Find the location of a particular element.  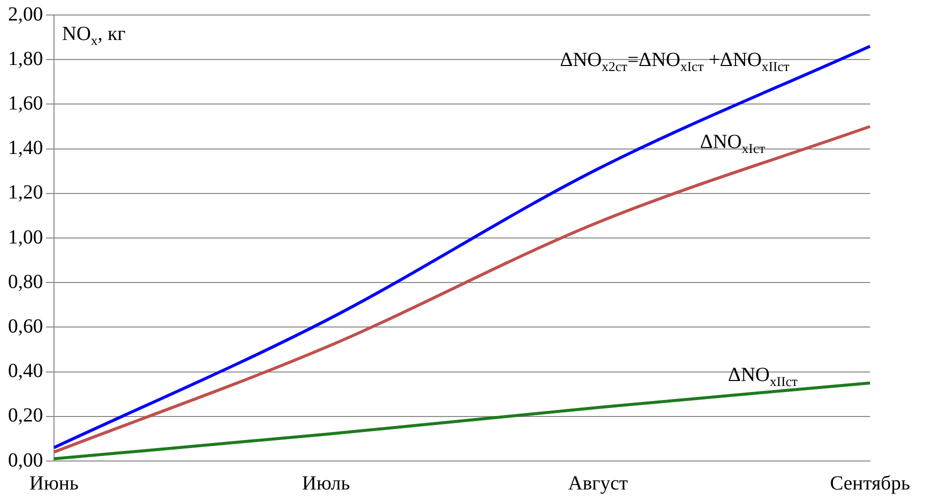

y-tick-label: 0,40 is located at coordinates (25, 371).